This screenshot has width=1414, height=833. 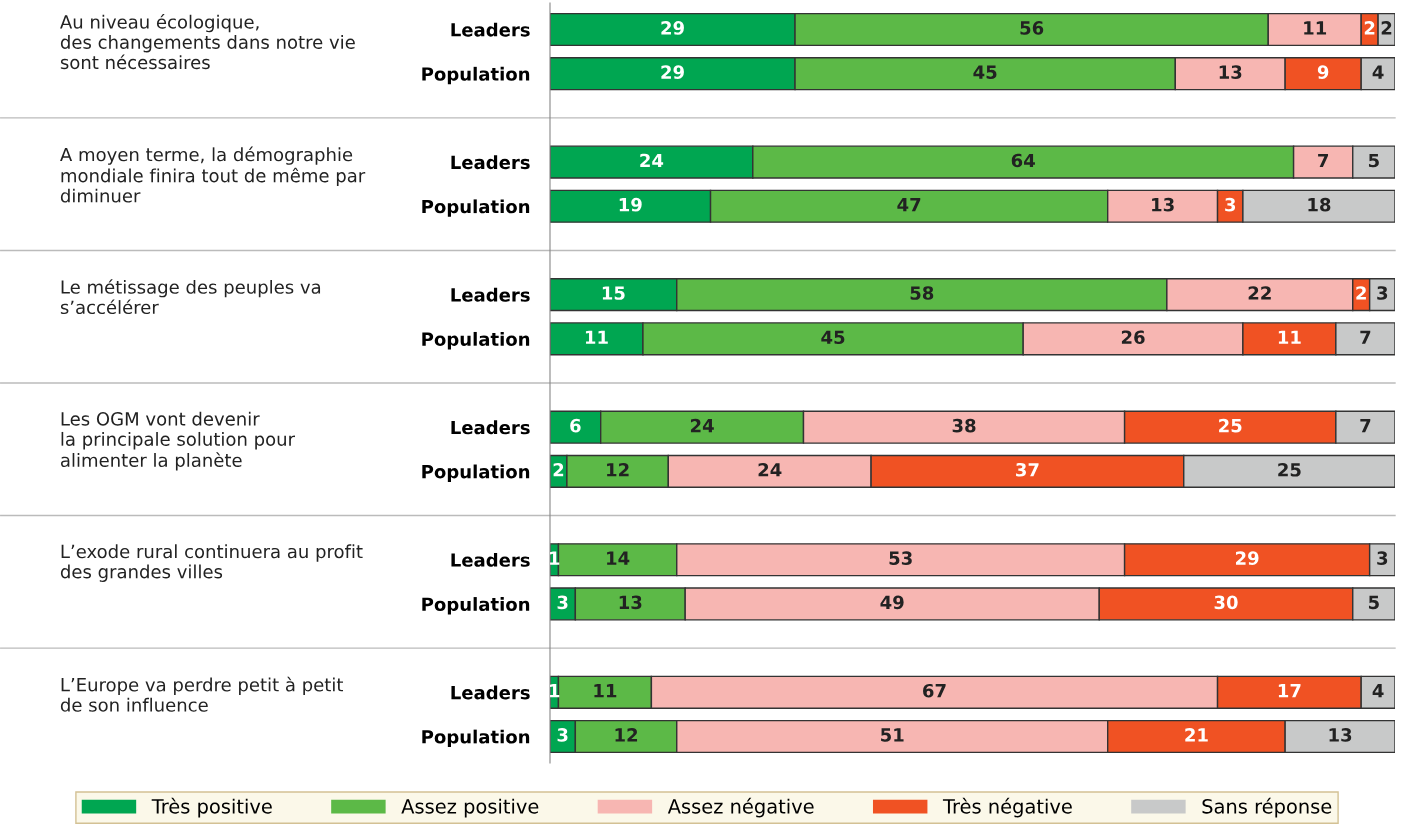 What do you see at coordinates (1289, 691) in the screenshot?
I see `data-label: 17` at bounding box center [1289, 691].